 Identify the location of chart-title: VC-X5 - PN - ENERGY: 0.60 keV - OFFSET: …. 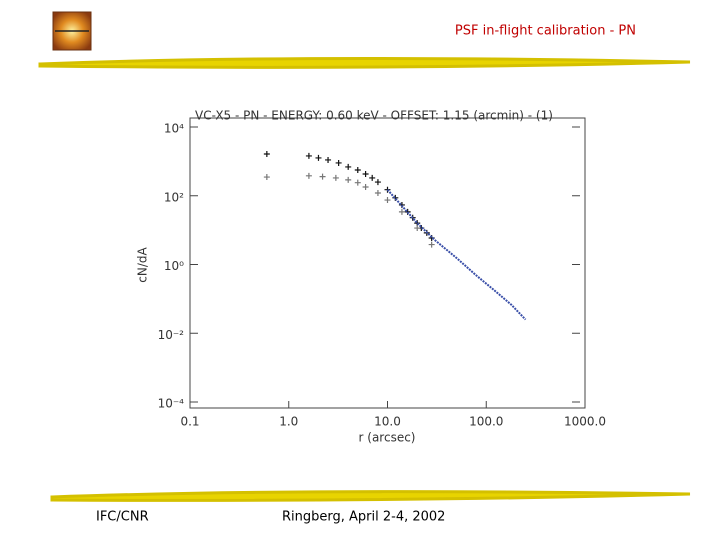
(374, 116).